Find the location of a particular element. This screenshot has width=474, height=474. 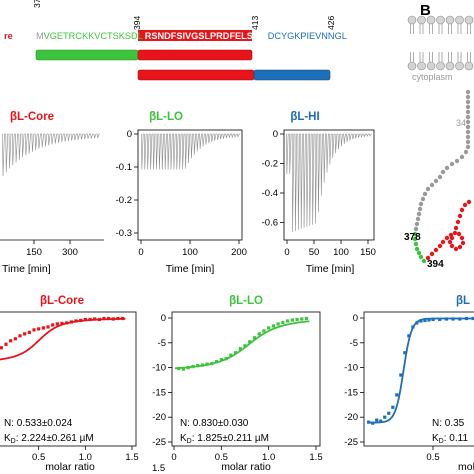

seq-number-378: 378 is located at coordinates (37, 4).